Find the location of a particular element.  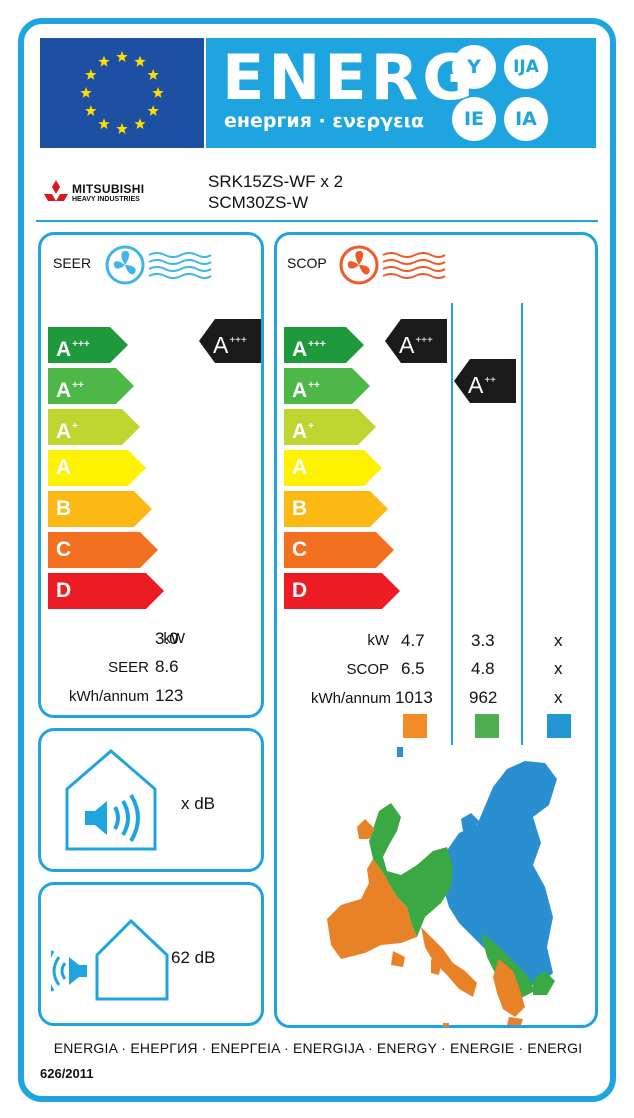

house-speaker-icon is located at coordinates (111, 800).